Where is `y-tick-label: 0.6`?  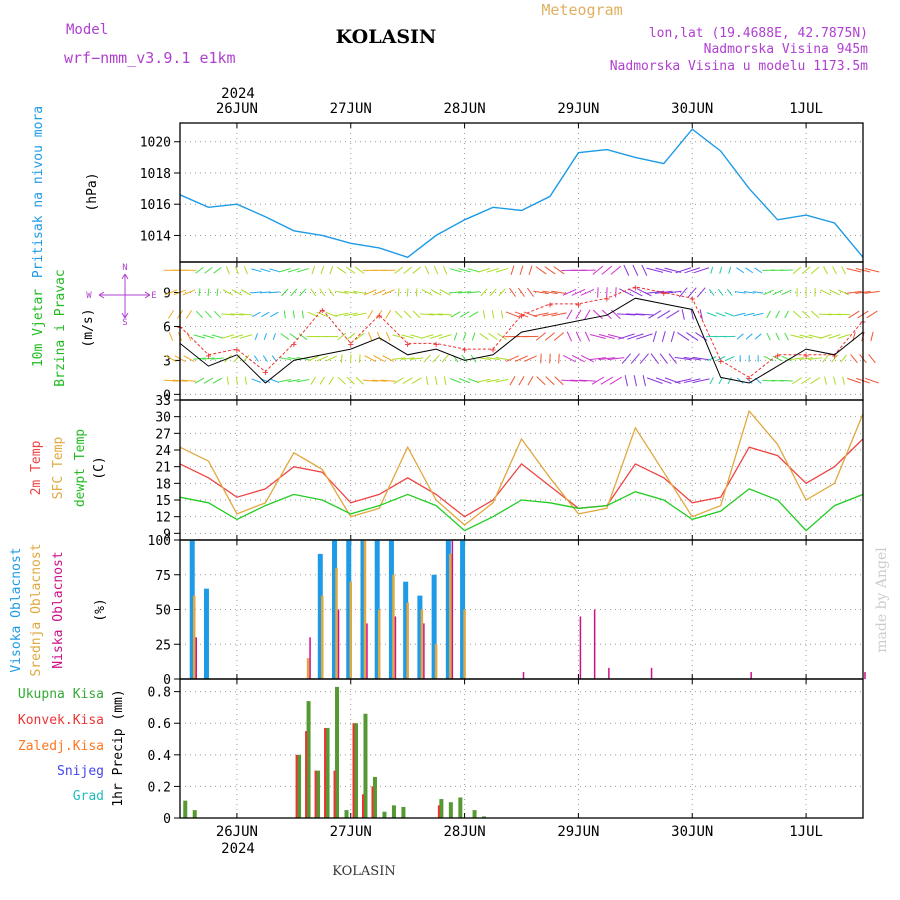
y-tick-label: 0.6 is located at coordinates (159, 724).